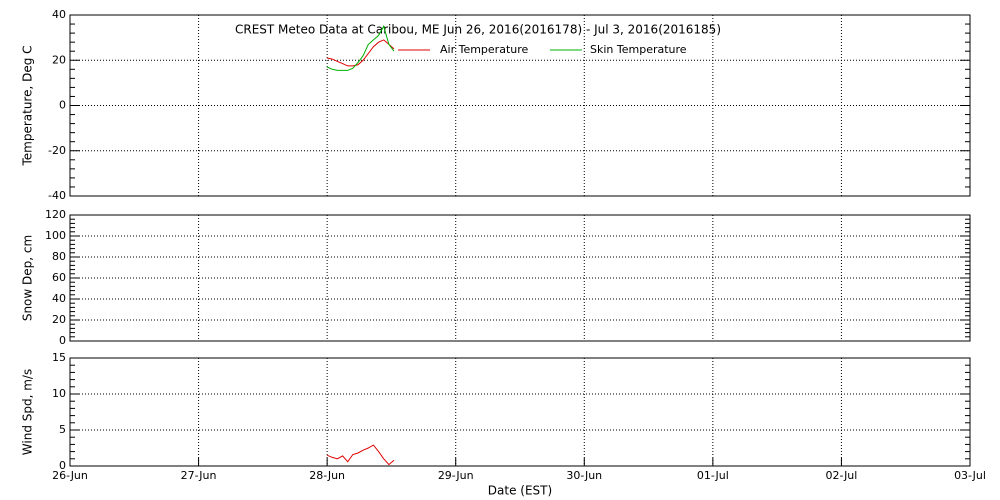  Describe the element at coordinates (484, 49) in the screenshot. I see `legend-label: Air Temperature` at that location.